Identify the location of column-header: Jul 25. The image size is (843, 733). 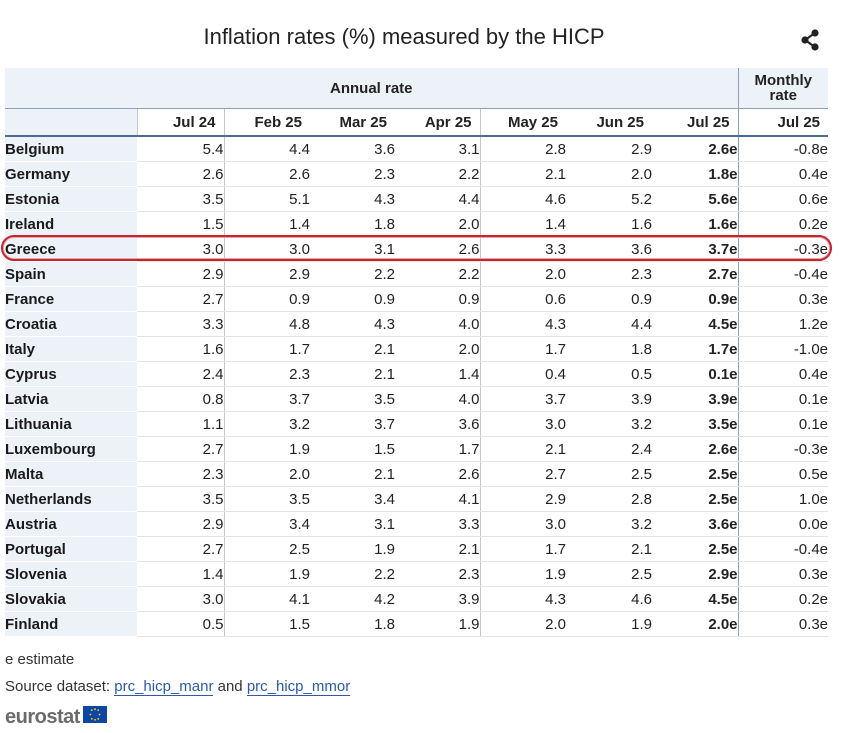
(695, 122).